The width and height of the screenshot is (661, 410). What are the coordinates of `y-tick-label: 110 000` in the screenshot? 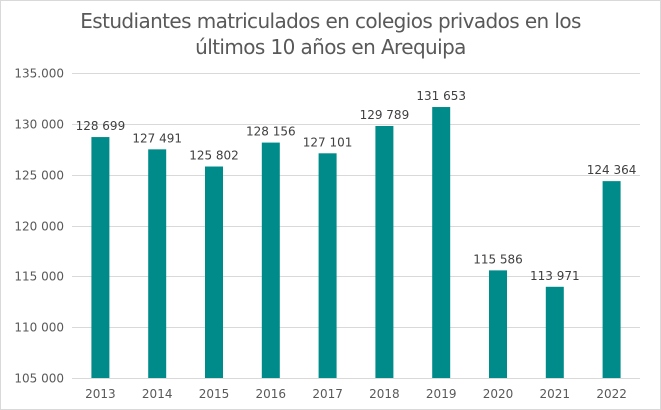 It's located at (39, 328).